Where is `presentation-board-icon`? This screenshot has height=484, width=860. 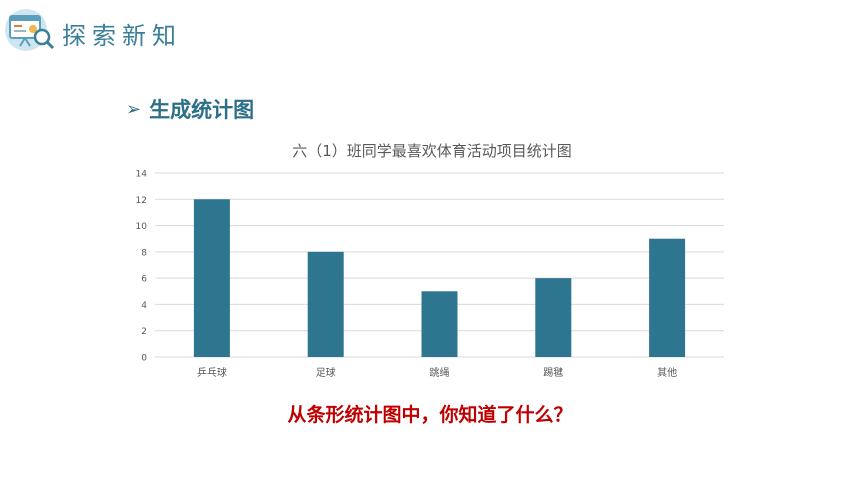
presentation-board-icon is located at coordinates (30, 30).